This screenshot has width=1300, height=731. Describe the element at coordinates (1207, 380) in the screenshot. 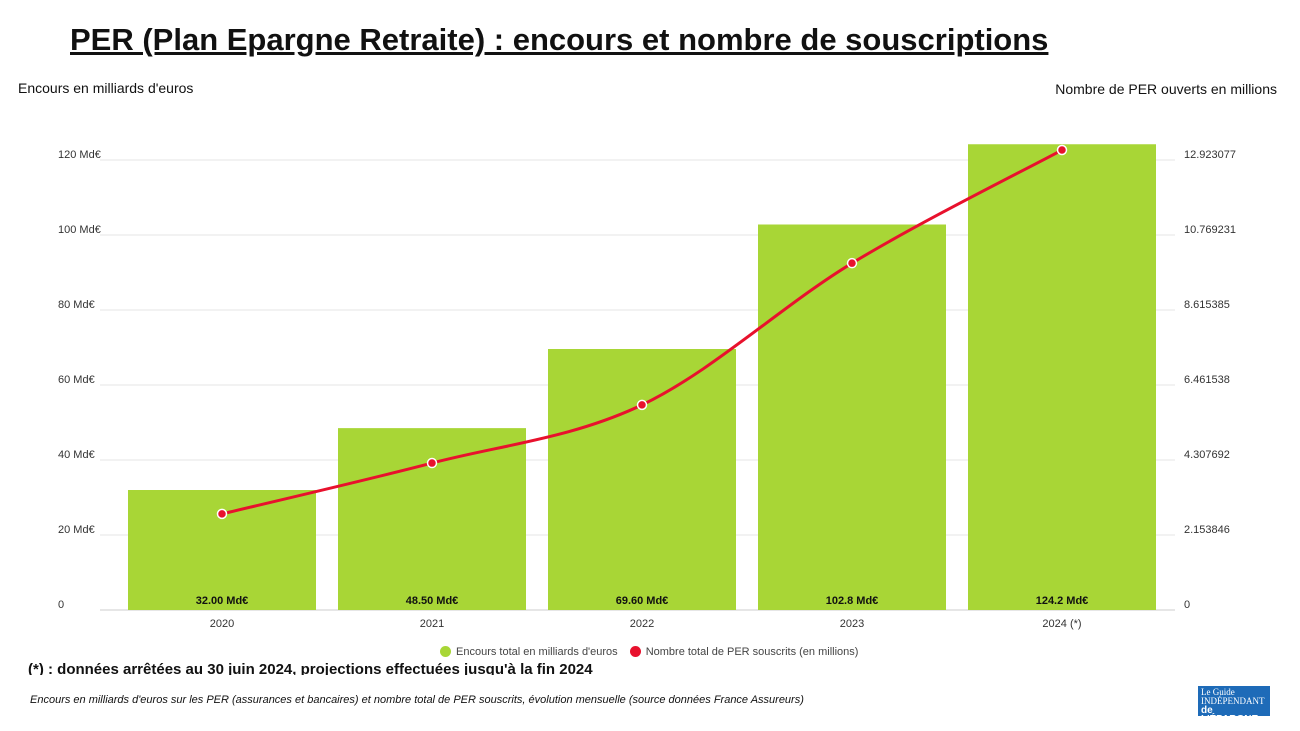

I see `right-tick-label: 6.461538` at that location.